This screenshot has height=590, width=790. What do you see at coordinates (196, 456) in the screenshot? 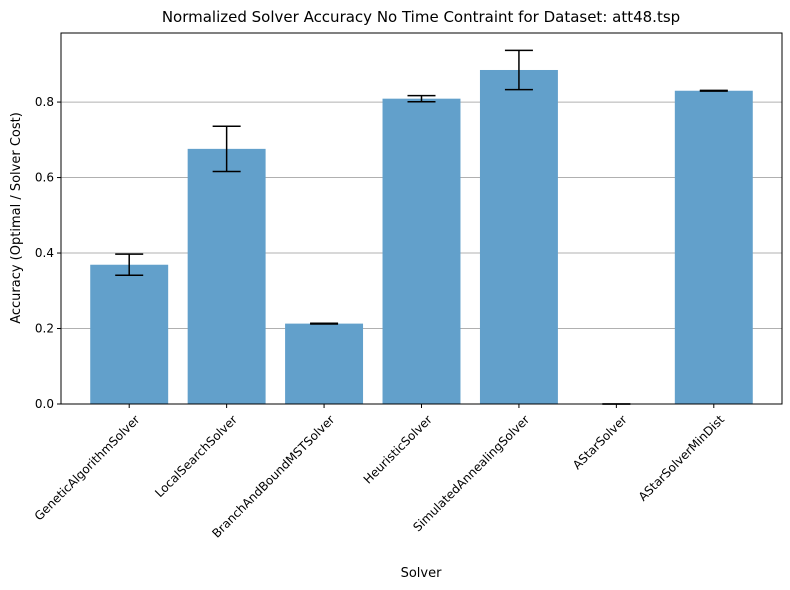
I see `x-tick-label: LocalSearchSolver` at bounding box center [196, 456].